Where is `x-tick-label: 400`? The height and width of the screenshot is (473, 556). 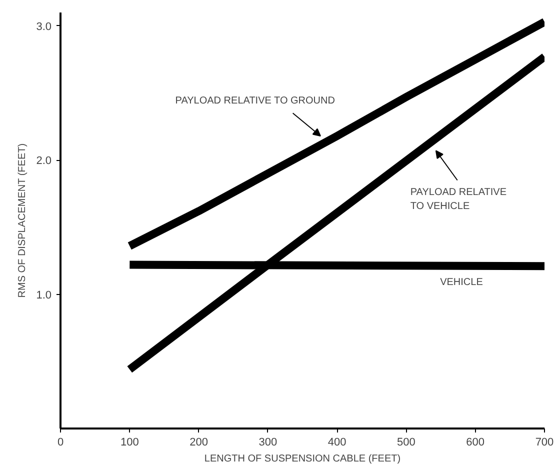
x-tick-label: 400 is located at coordinates (337, 442).